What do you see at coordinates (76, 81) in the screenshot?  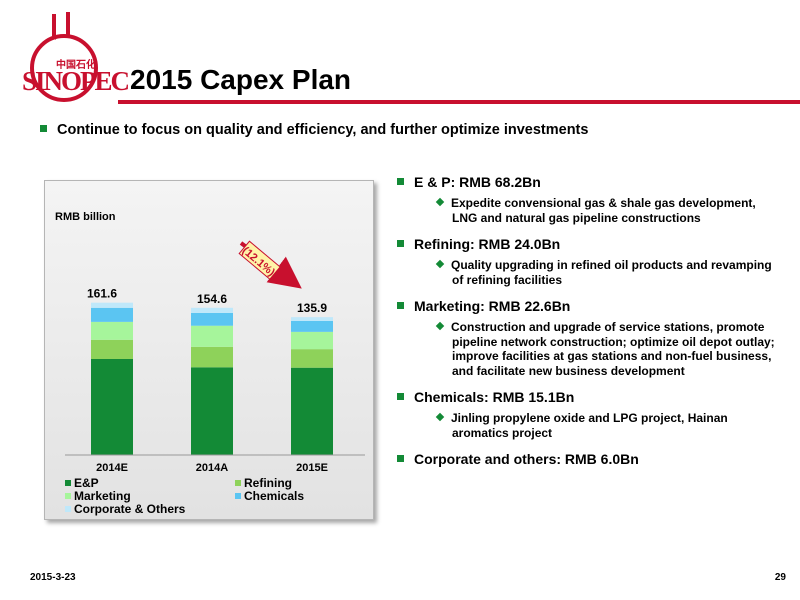 I see `logo-wordmark: SINOPEC` at bounding box center [76, 81].